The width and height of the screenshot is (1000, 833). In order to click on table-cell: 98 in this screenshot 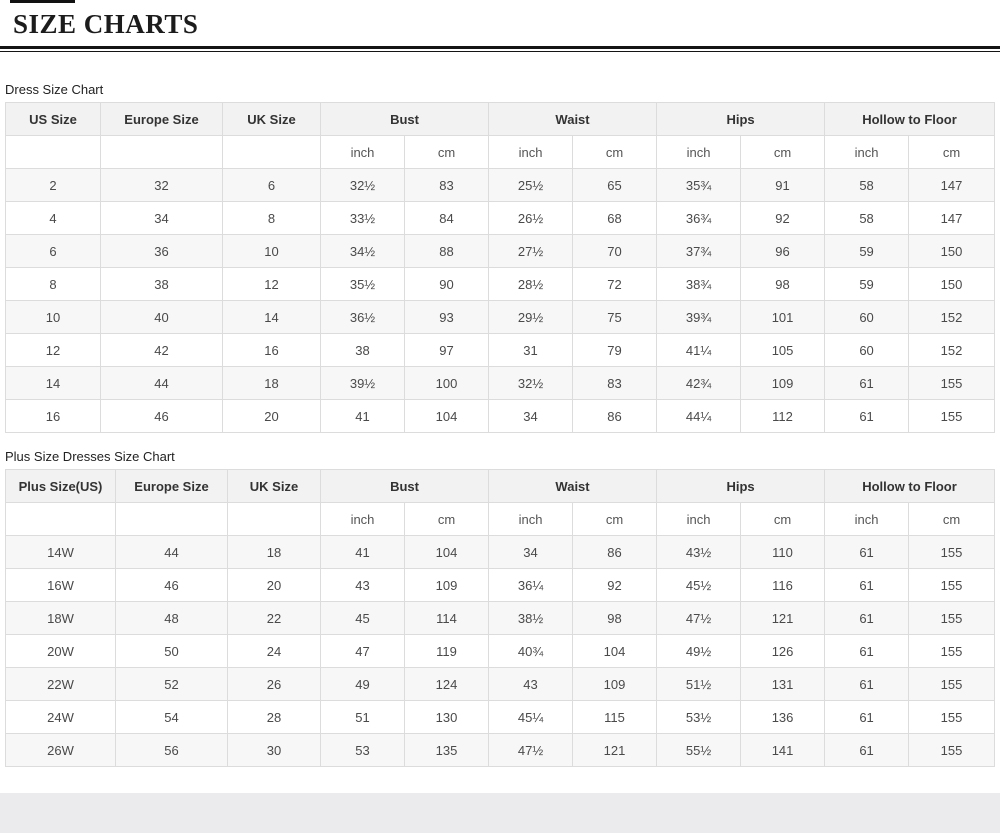, I will do `click(615, 618)`.